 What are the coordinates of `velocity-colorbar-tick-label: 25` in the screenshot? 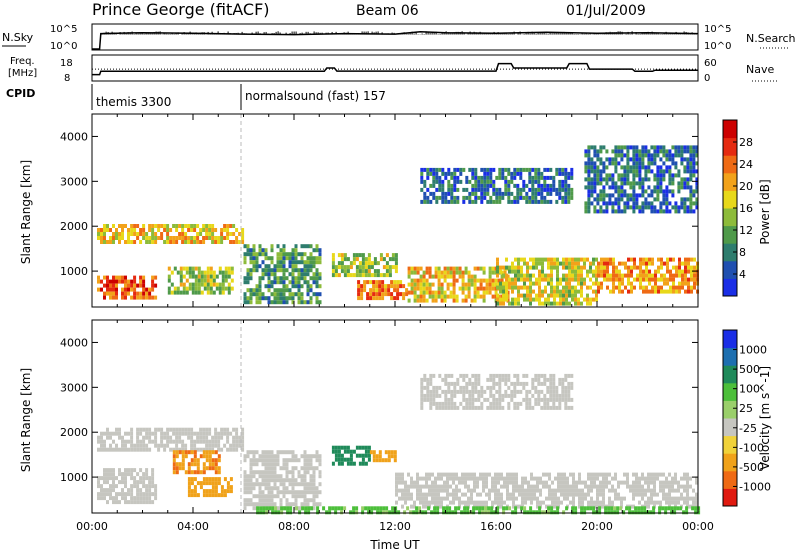 It's located at (746, 408).